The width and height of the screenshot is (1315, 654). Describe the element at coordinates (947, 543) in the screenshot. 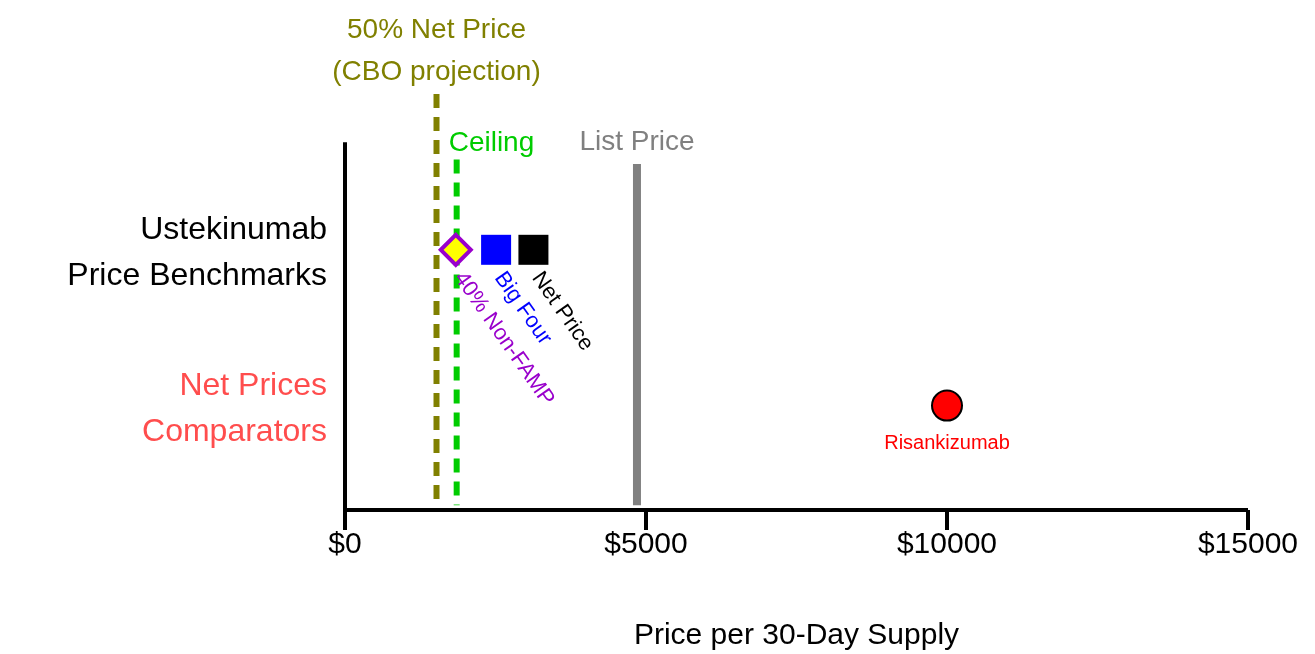

I see `x-tick-label: $10000` at that location.